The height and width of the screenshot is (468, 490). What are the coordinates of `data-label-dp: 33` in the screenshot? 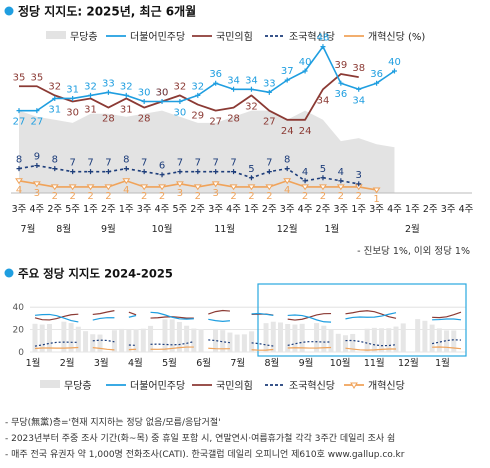 It's located at (269, 83).